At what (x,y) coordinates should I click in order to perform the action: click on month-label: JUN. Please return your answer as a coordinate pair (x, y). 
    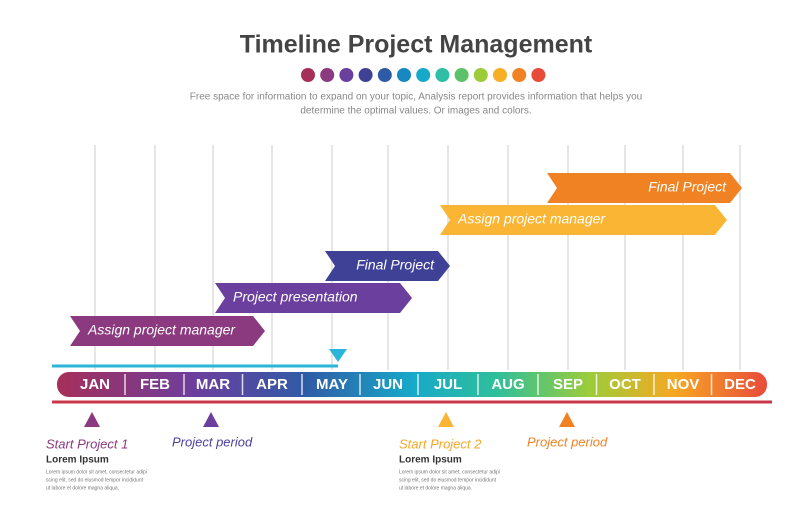
    Looking at the image, I should click on (388, 384).